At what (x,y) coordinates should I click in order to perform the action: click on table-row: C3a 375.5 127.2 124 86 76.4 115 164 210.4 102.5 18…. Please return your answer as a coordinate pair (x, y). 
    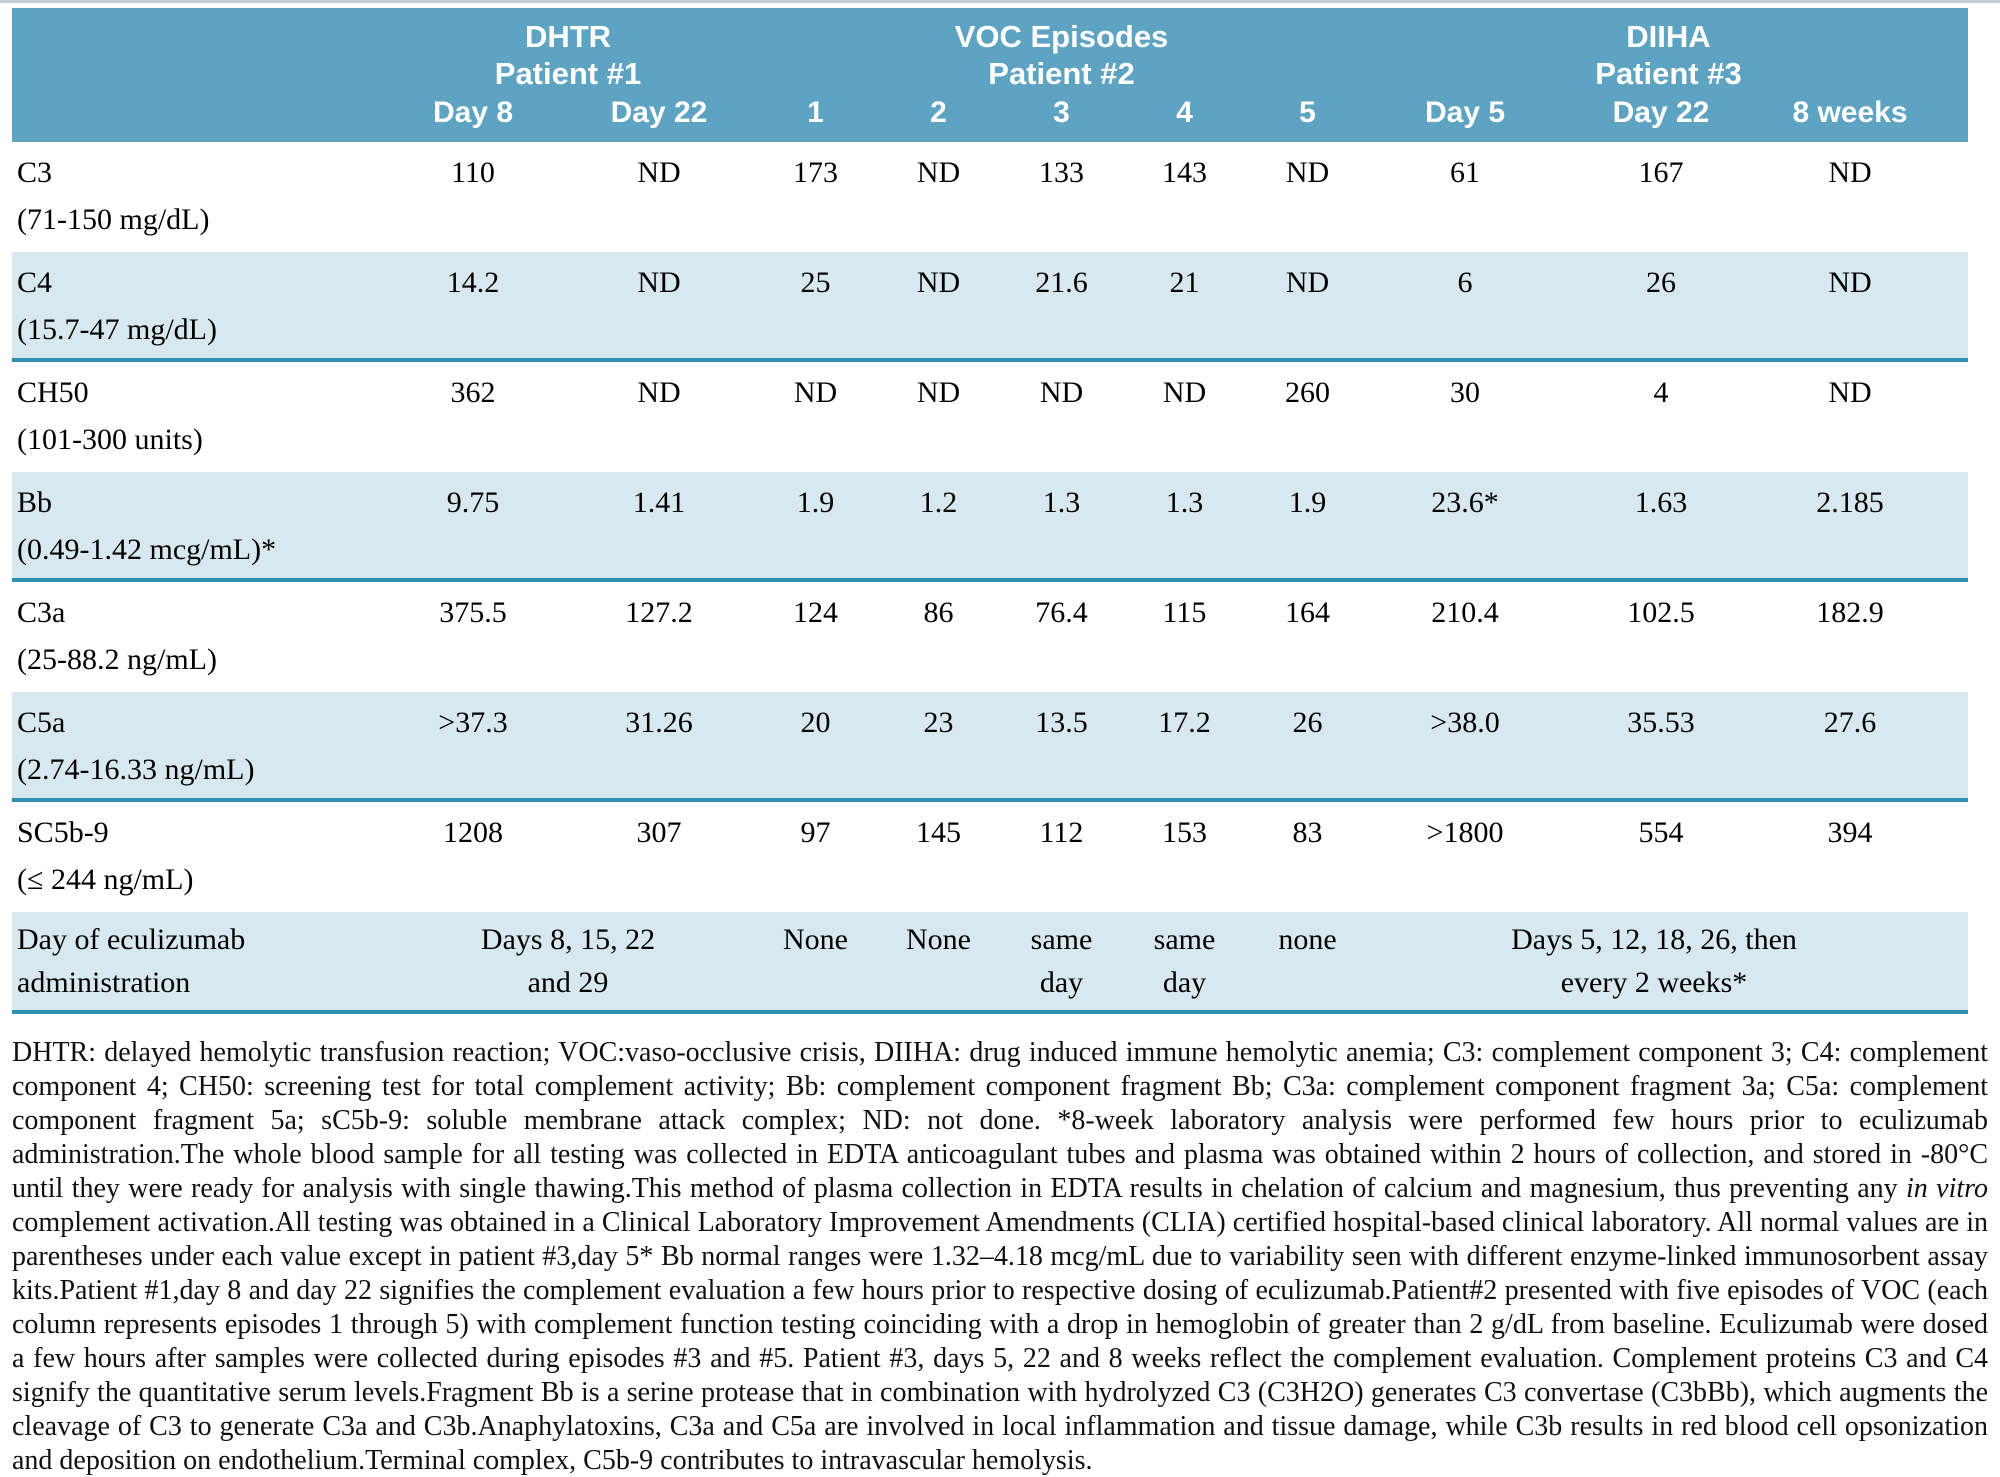
    Looking at the image, I should click on (990, 637).